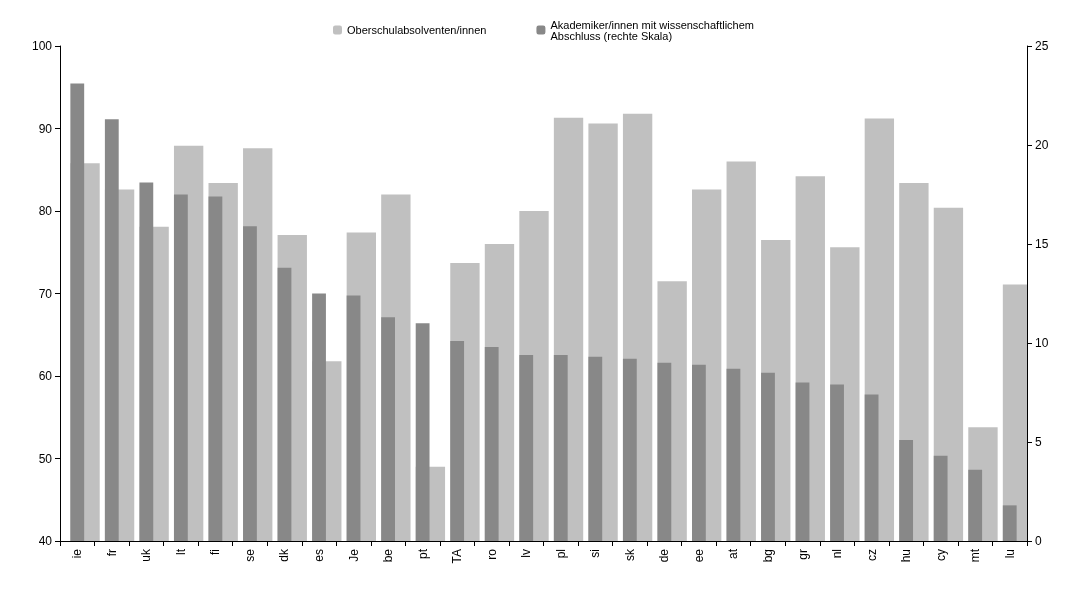 This screenshot has height=591, width=1087. Describe the element at coordinates (526, 553) in the screenshot. I see `x-tick-label: lv` at that location.